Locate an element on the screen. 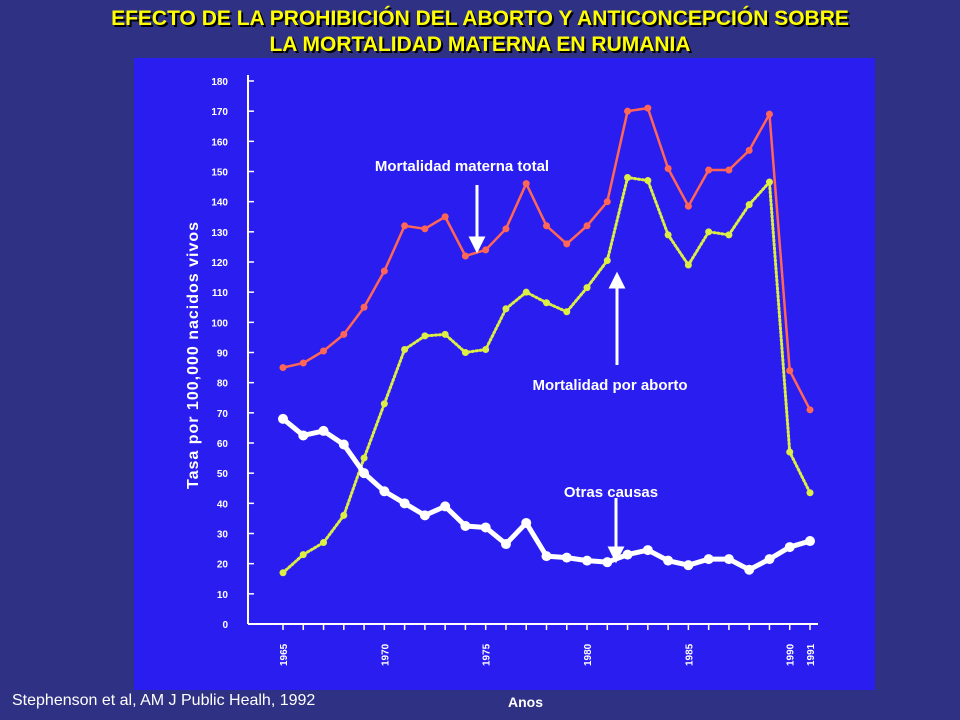  x-tick-label: 1980 is located at coordinates (588, 654).